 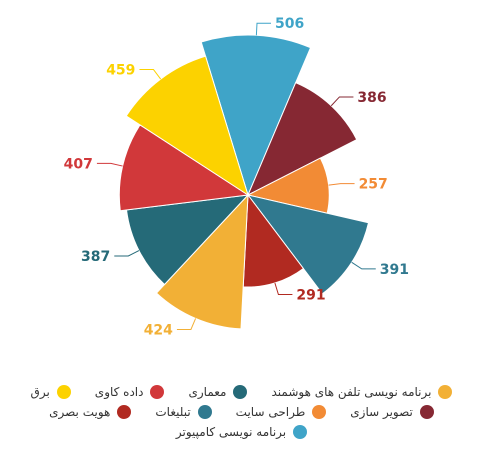 What do you see at coordinates (231, 432) in the screenshot?
I see `legend-label: برنامه نویسی کامپیوتر` at bounding box center [231, 432].